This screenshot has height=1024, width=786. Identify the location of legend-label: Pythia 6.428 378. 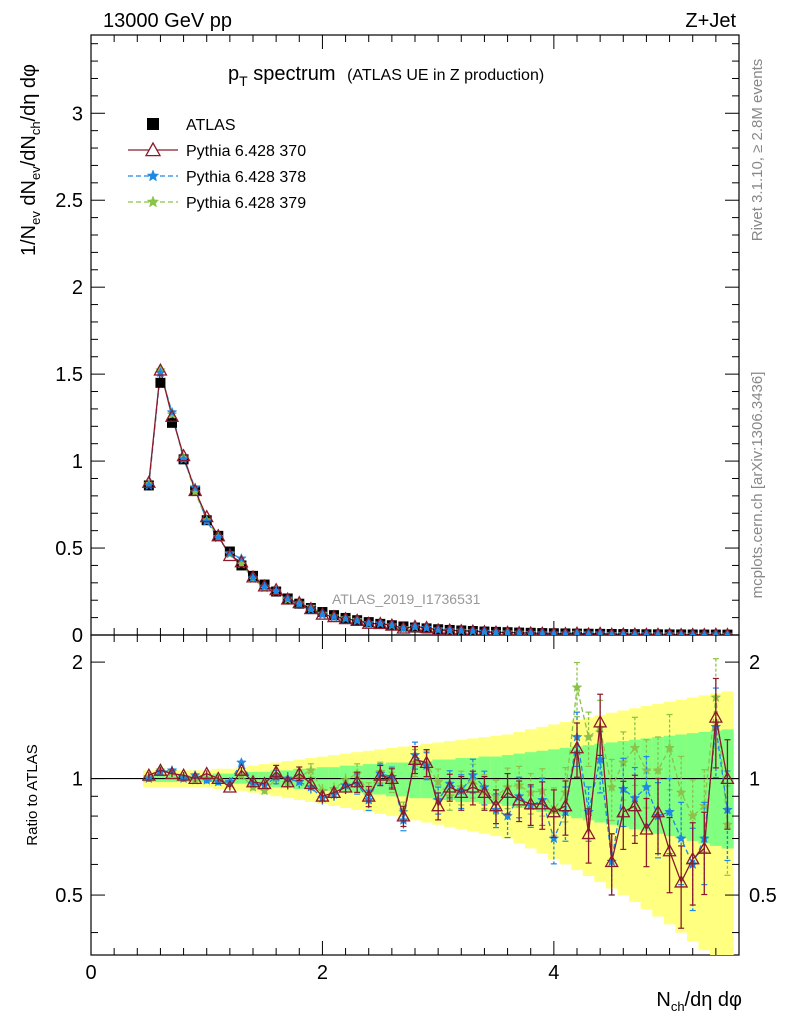
(246, 177).